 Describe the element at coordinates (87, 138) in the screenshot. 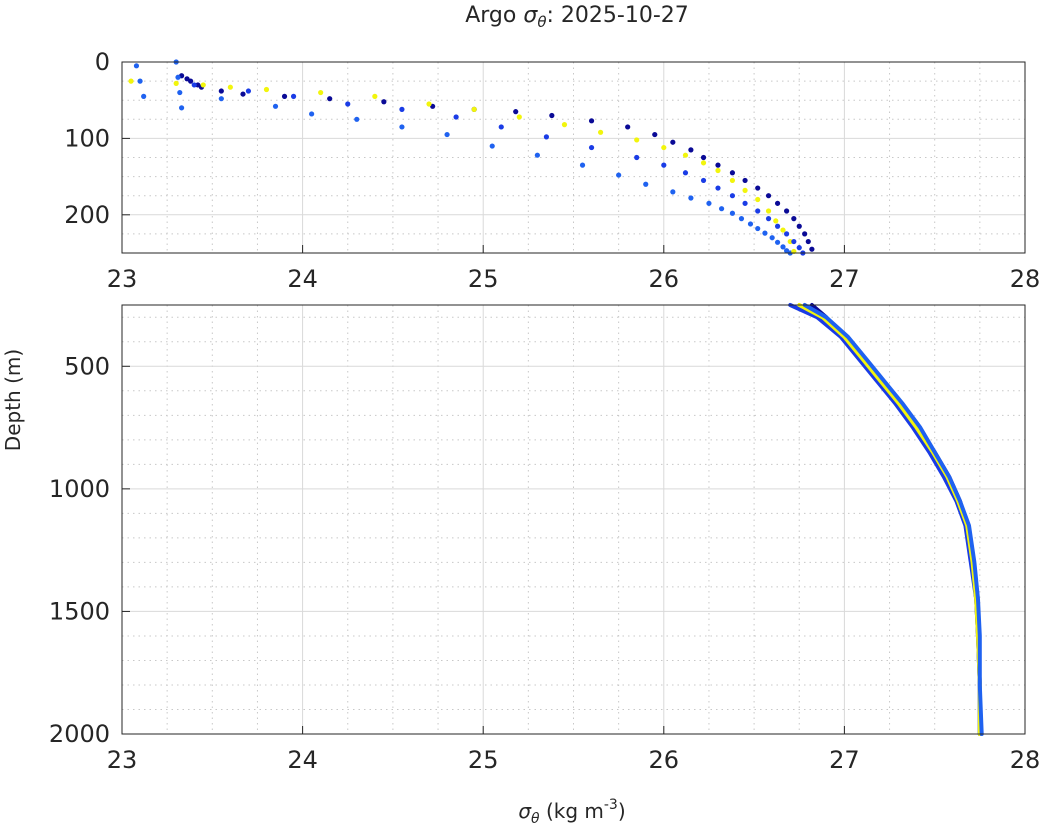

I see `y-tick-label: 100` at that location.